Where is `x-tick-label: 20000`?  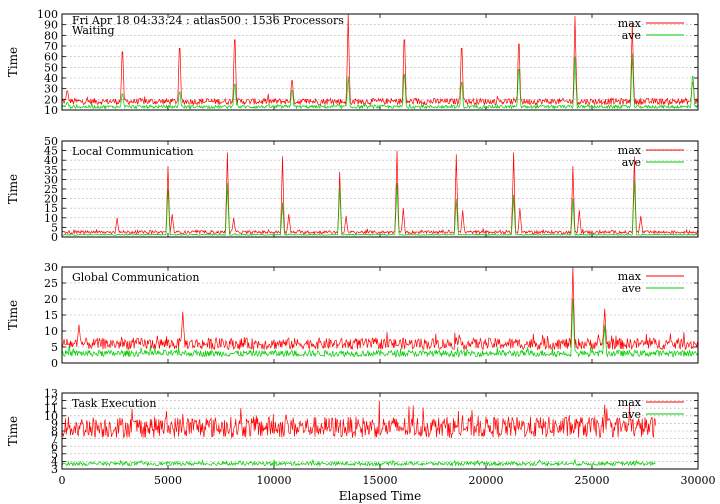 x-tick-label: 20000 is located at coordinates (486, 480).